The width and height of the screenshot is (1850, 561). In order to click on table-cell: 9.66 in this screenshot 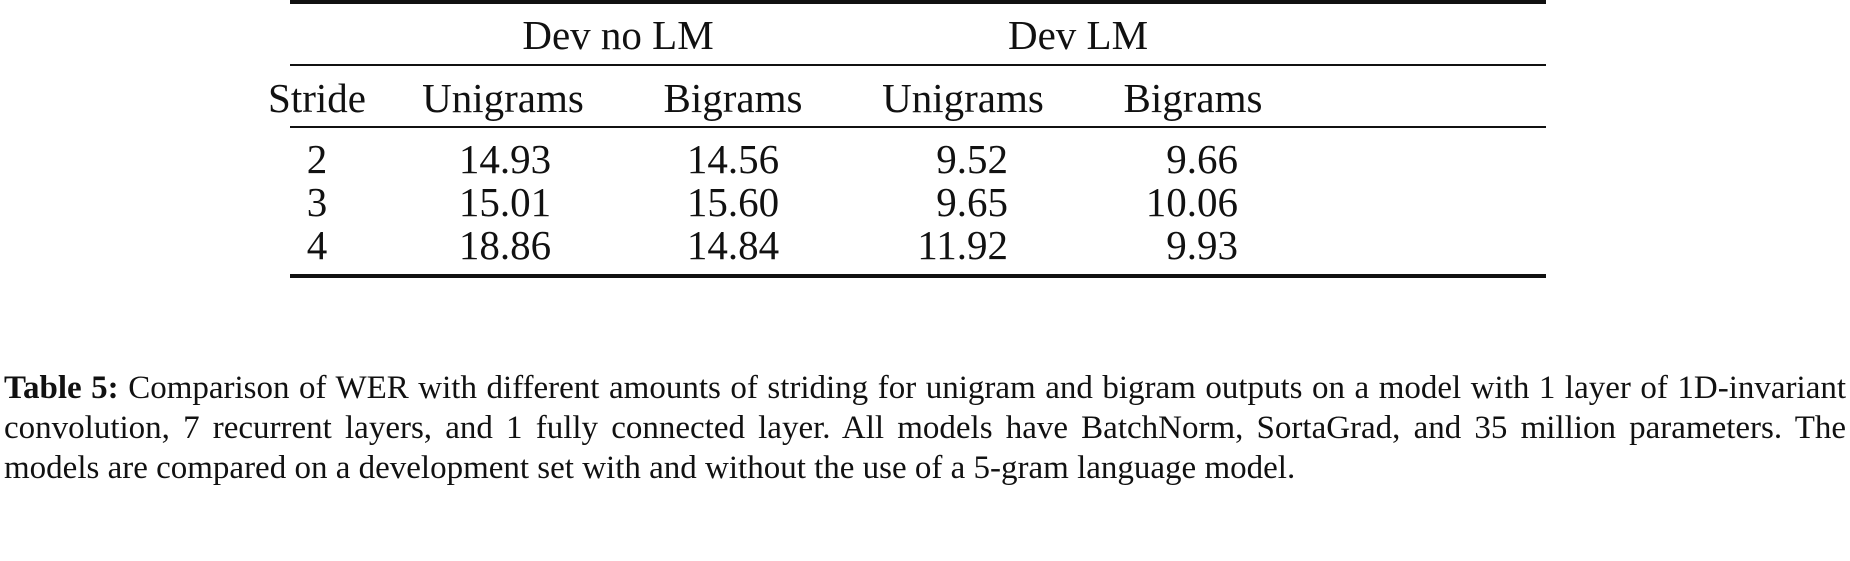, I will do `click(1202, 159)`.